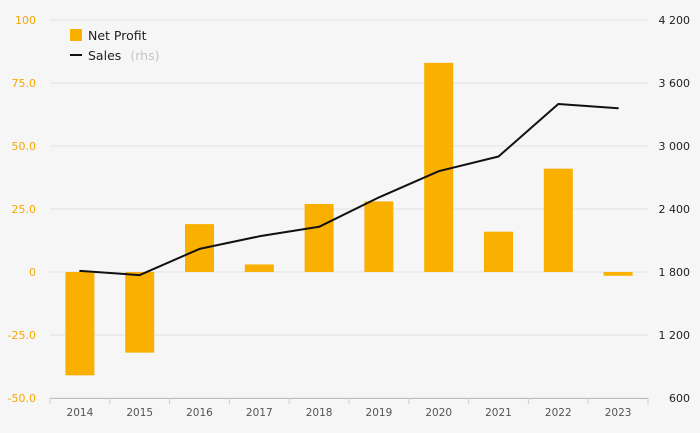 This screenshot has height=433, width=700. Describe the element at coordinates (675, 20) in the screenshot. I see `y2-tick-label: 4 200` at that location.